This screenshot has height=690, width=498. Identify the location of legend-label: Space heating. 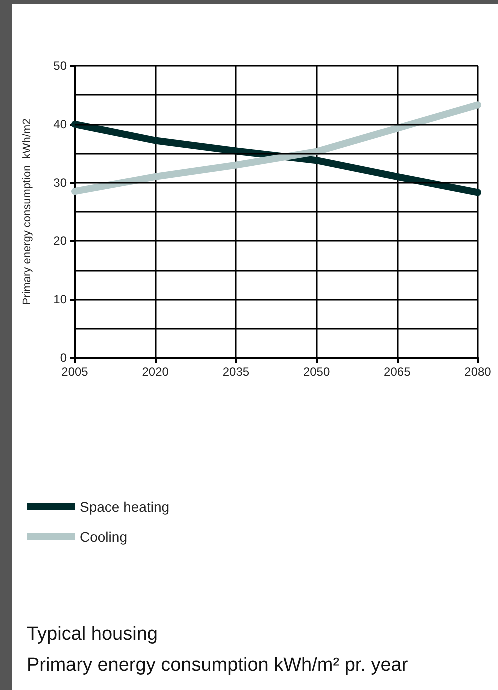
(125, 507).